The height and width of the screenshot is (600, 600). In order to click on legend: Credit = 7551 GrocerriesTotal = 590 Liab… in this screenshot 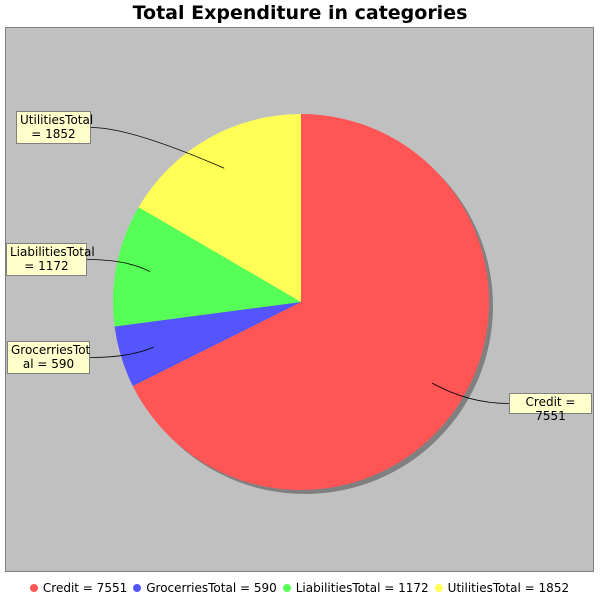, I will do `click(299, 588)`.